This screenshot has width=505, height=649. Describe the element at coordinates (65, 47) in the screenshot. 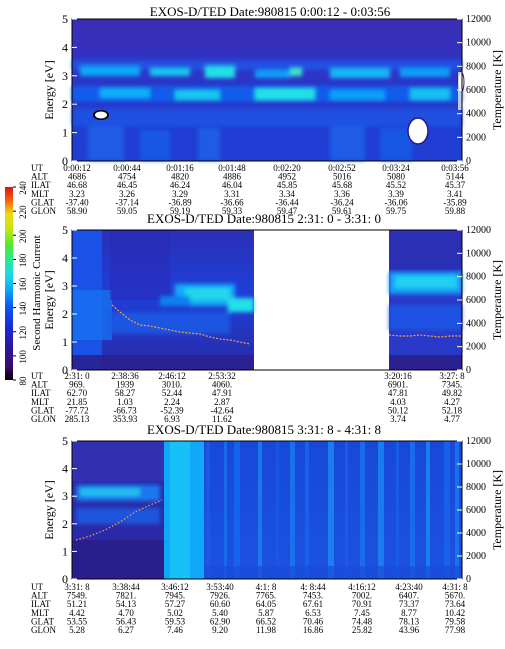

I see `energy-tick-label: 4` at that location.